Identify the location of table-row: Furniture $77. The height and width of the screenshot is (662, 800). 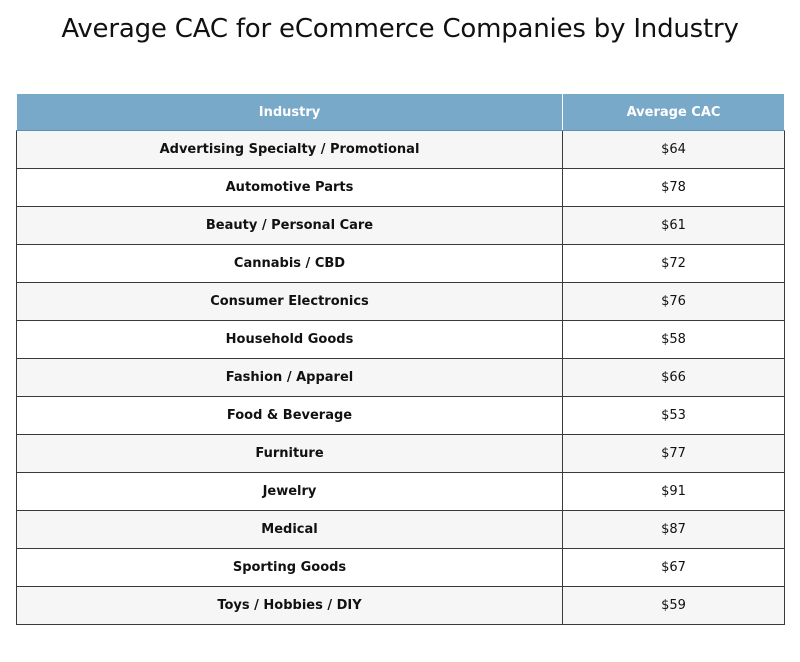
(400, 453).